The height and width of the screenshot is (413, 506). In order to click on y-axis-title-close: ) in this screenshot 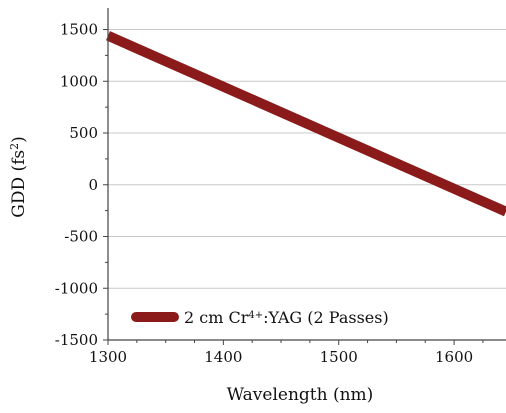, I will do `click(19, 139)`.